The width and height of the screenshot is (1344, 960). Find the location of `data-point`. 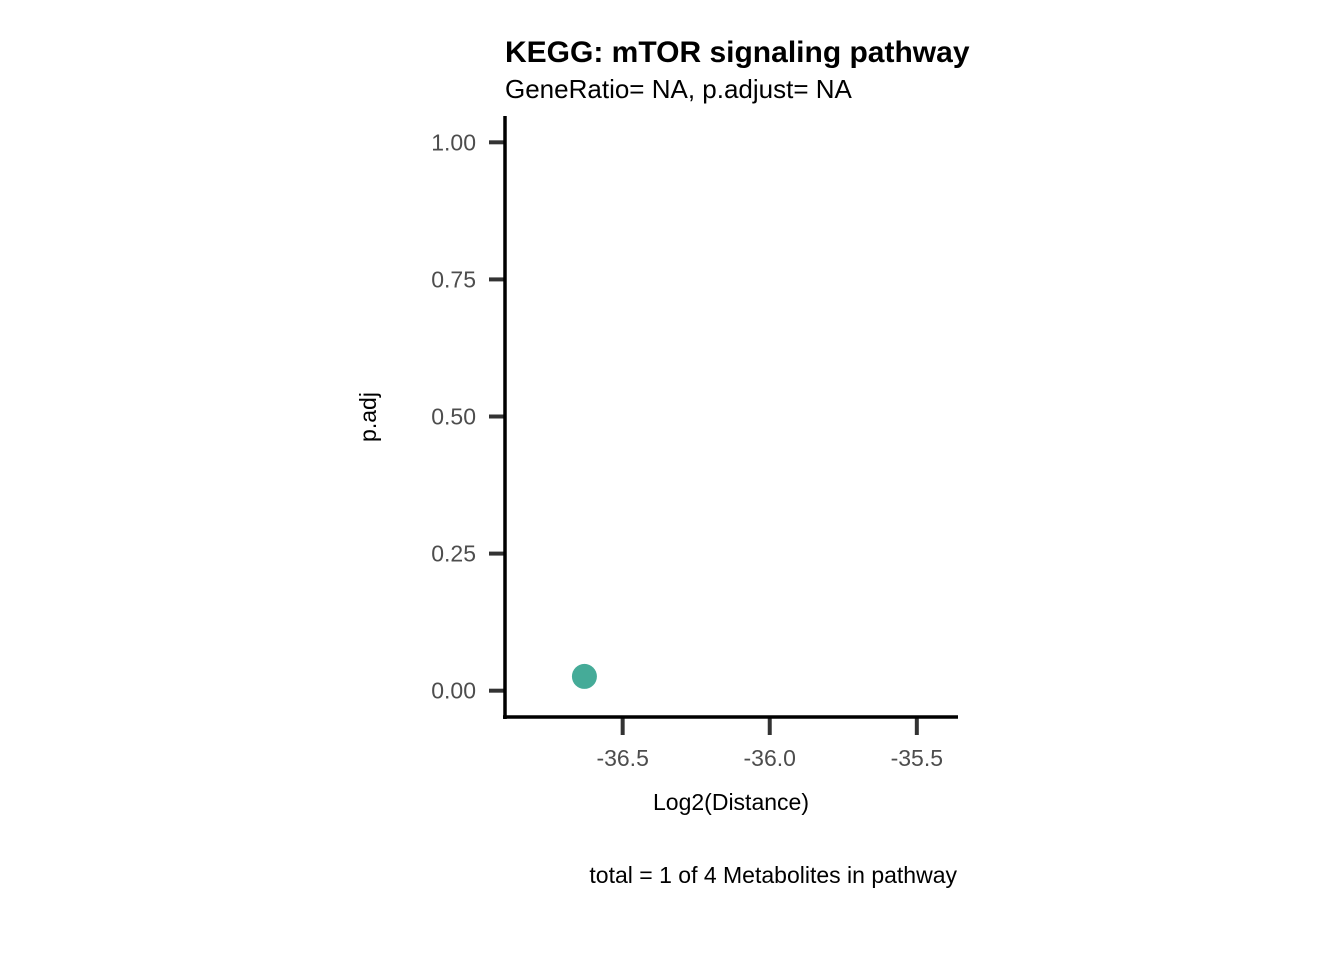

data-point is located at coordinates (584, 676).